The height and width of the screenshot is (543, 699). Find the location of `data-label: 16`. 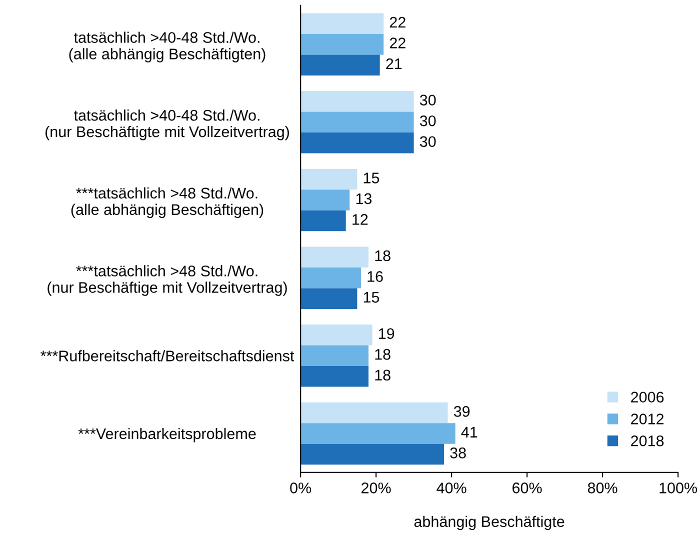

data-label: 16 is located at coordinates (375, 276).